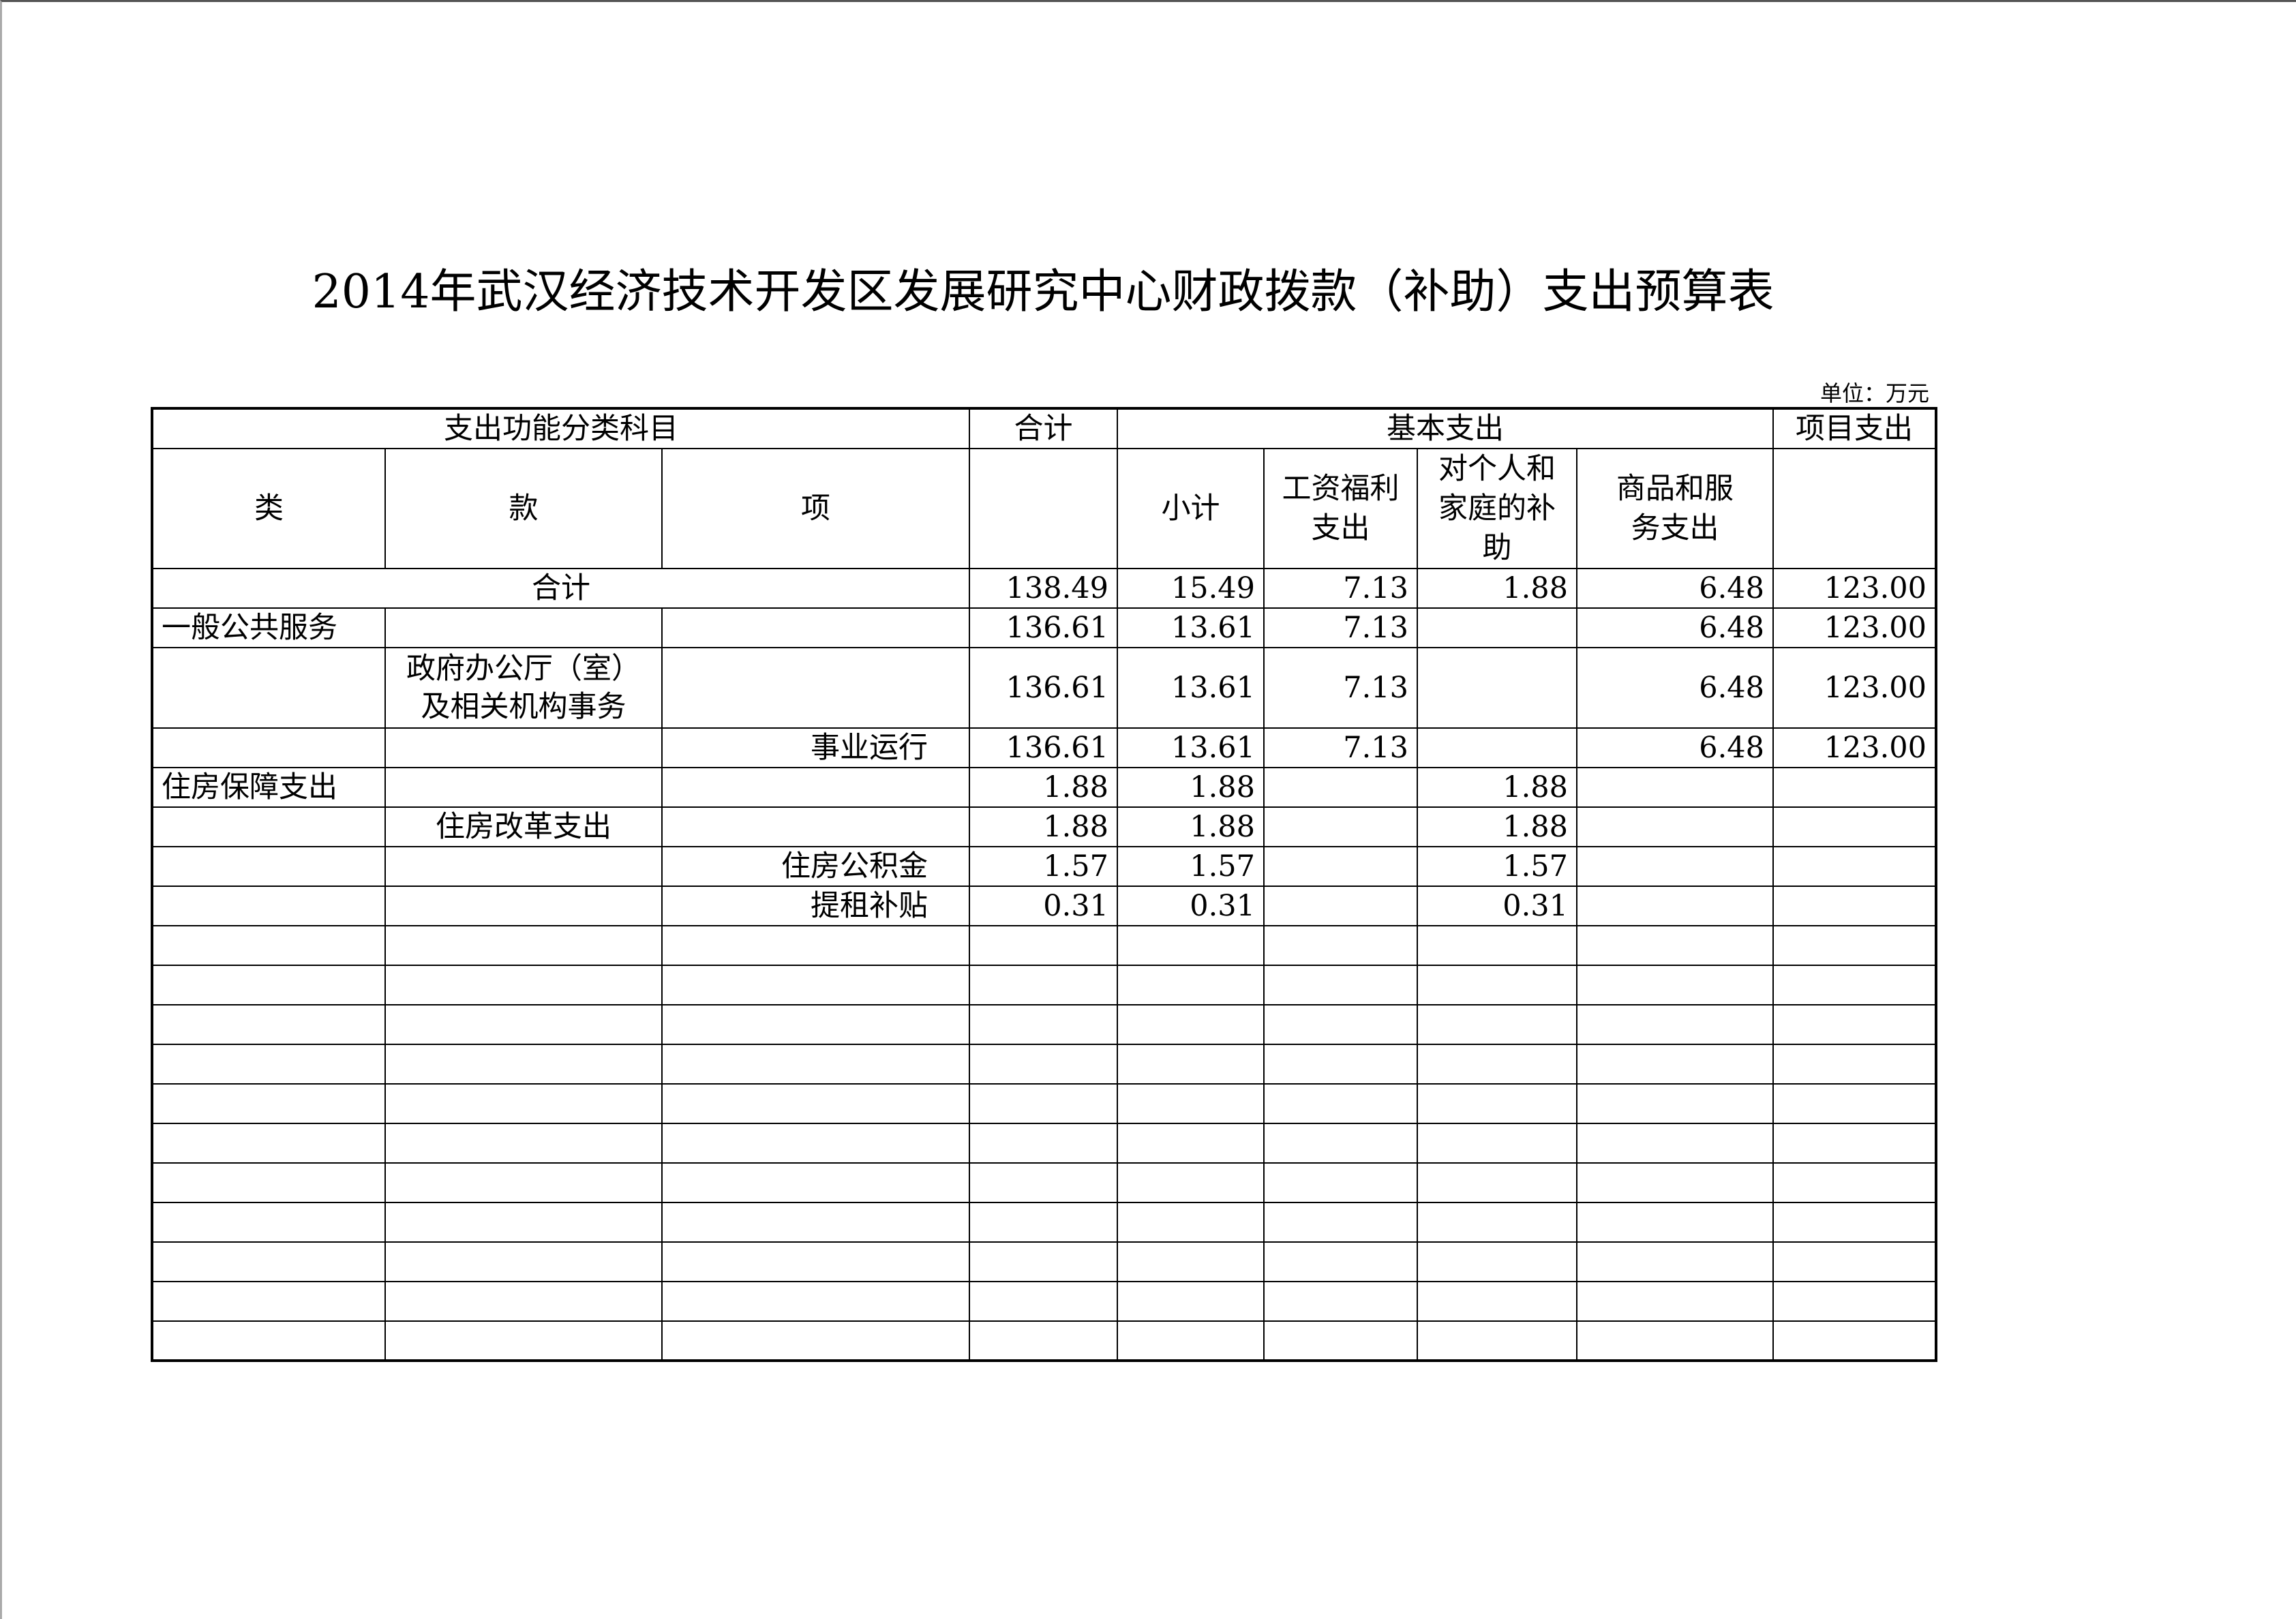 Image resolution: width=2296 pixels, height=1619 pixels. Describe the element at coordinates (1043, 508) in the screenshot. I see `header-total-blank` at that location.